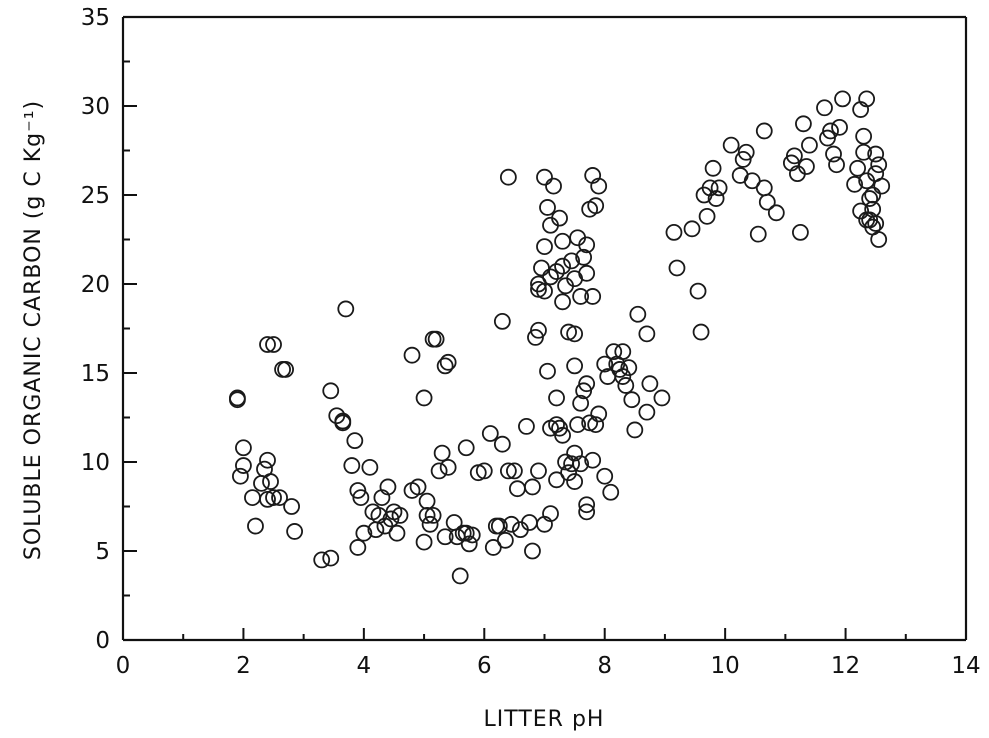 This screenshot has width=989, height=738. What do you see at coordinates (544, 719) in the screenshot?
I see `x-axis-title: LITTER pH` at bounding box center [544, 719].